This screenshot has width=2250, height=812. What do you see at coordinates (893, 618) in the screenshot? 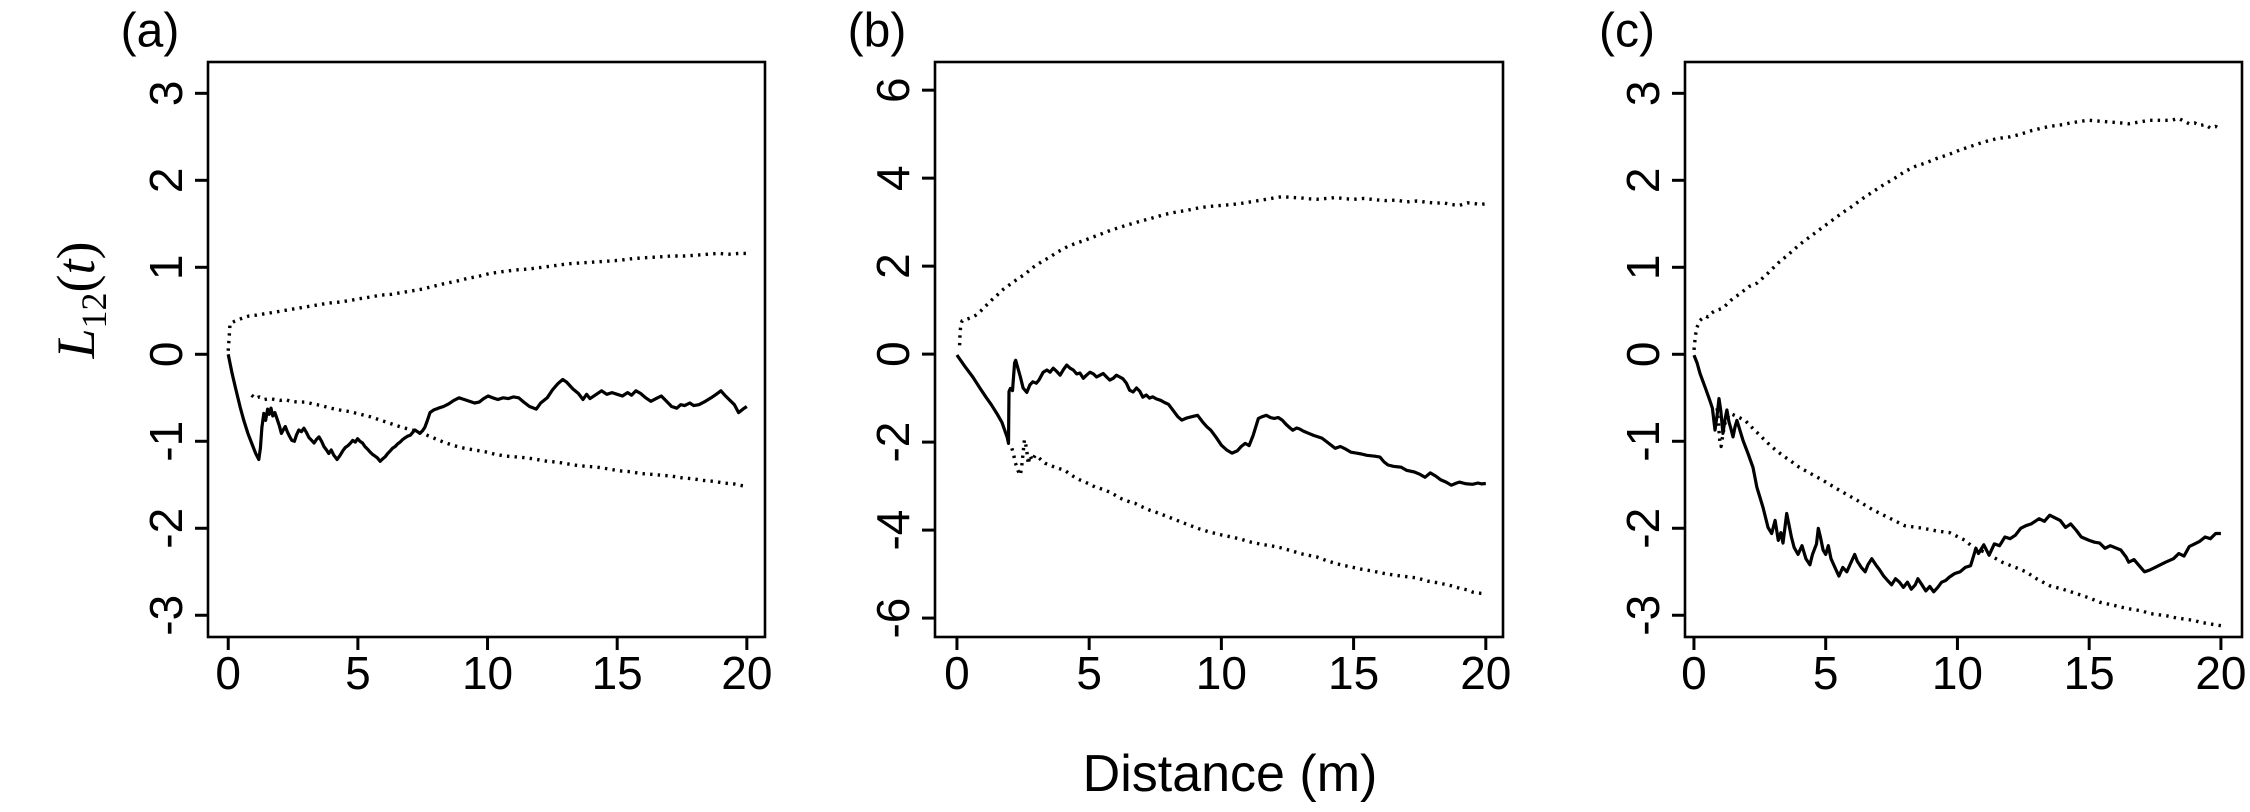
I see `y-tick-label: -6` at bounding box center [893, 618].